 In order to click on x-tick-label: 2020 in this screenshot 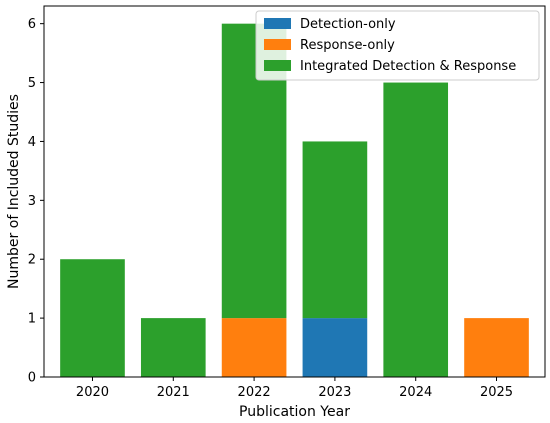, I will do `click(92, 392)`.